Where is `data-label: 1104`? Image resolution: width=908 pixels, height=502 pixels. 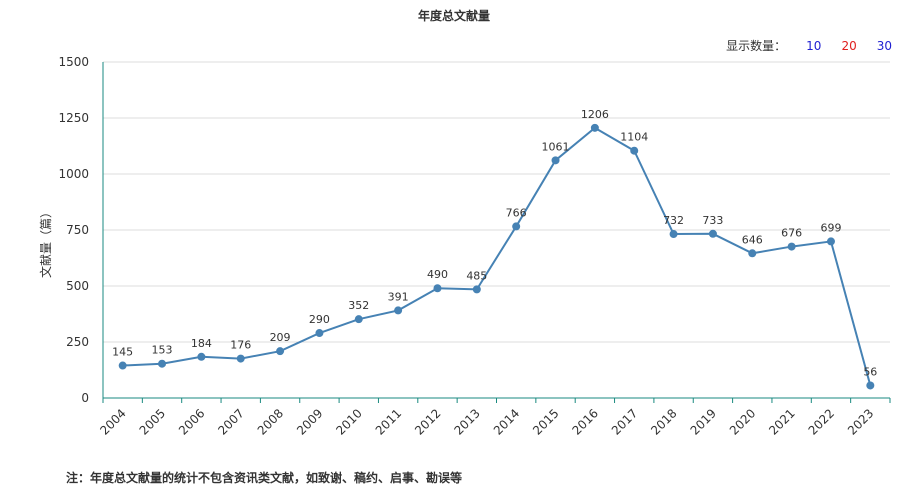 data-label: 1104 is located at coordinates (634, 137).